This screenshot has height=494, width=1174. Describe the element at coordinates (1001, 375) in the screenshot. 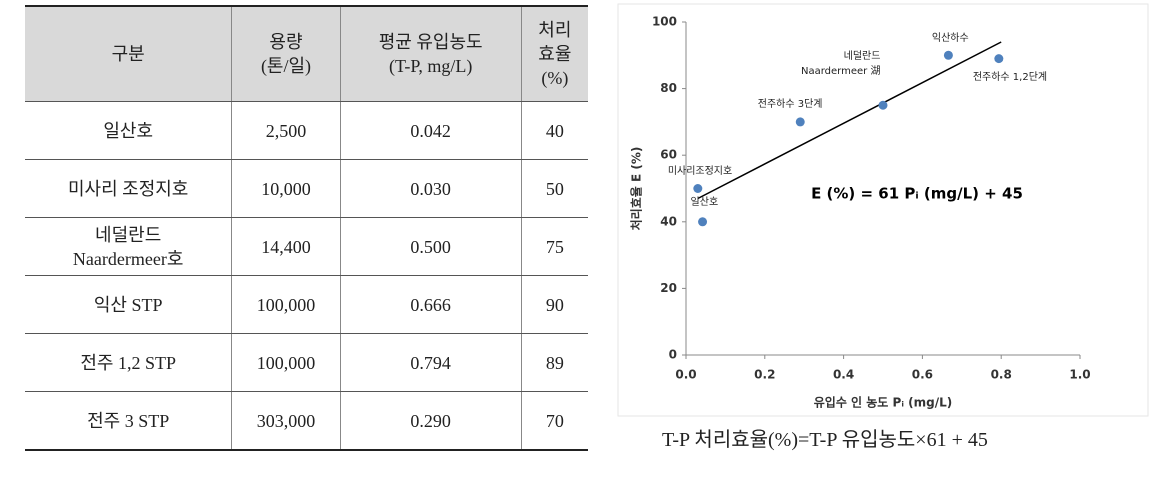

I see `x-tick-label: 0.8` at that location.